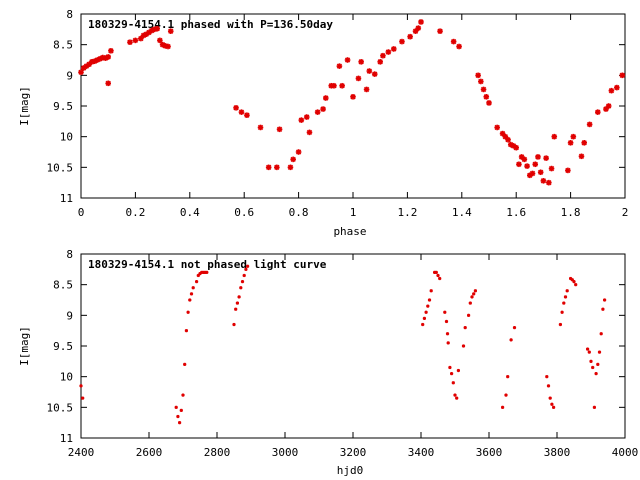  Describe the element at coordinates (66, 198) in the screenshot. I see `y-tick-label: 11` at that location.